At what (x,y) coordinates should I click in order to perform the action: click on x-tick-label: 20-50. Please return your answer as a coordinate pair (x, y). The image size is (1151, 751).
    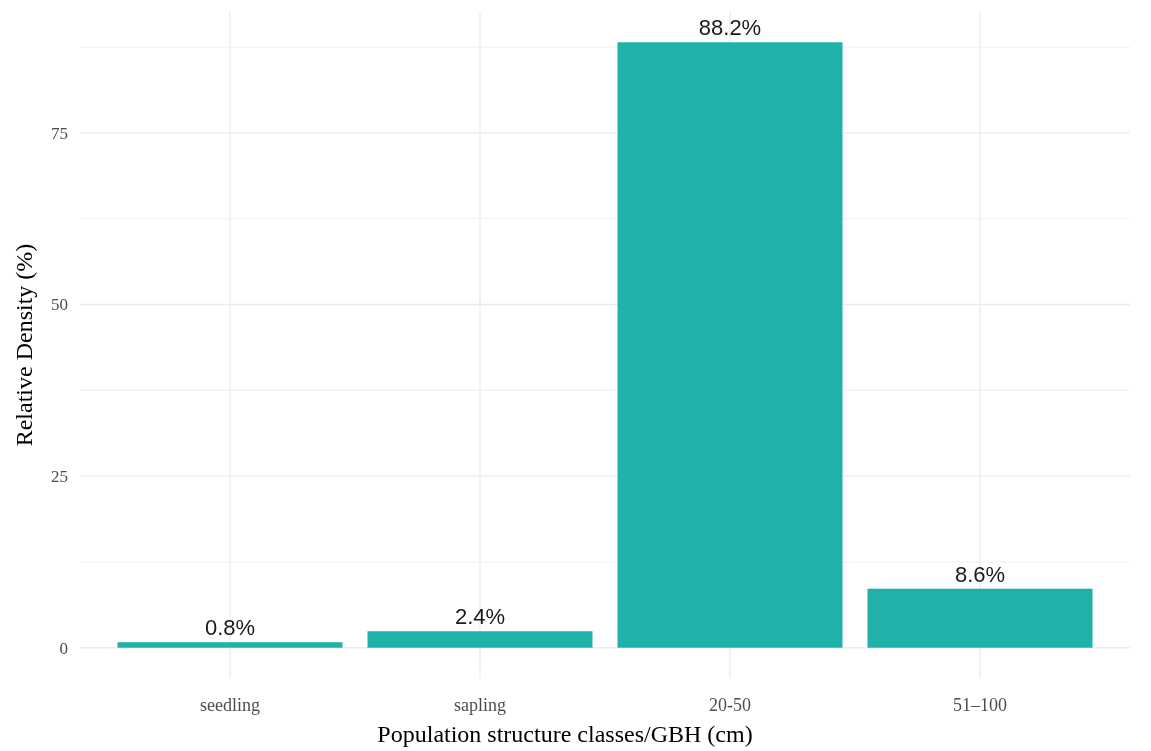
    Looking at the image, I should click on (730, 705).